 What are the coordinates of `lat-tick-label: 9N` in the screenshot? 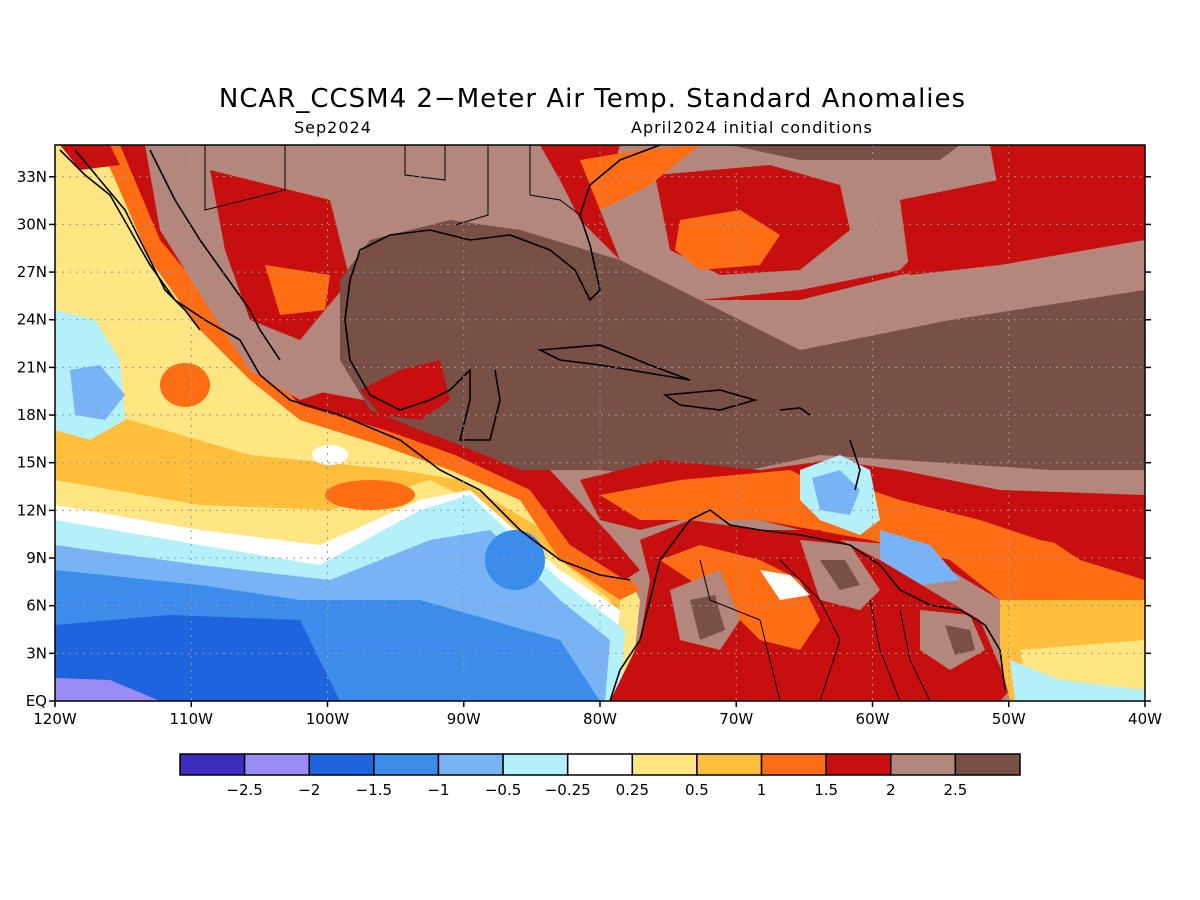 It's located at (36, 558).